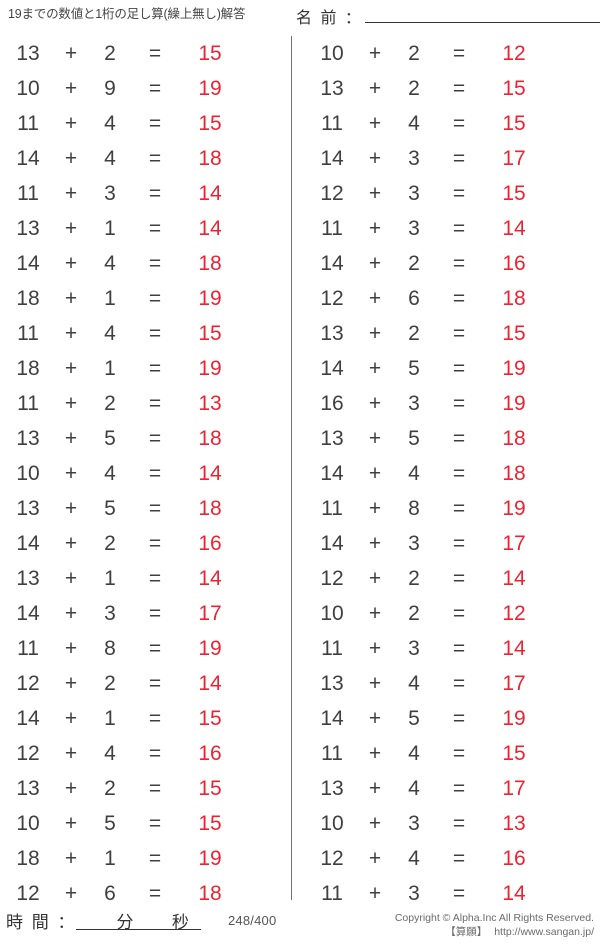 The width and height of the screenshot is (600, 945). What do you see at coordinates (446, 403) in the screenshot?
I see `problem-row: 16 +3 = 19` at bounding box center [446, 403].